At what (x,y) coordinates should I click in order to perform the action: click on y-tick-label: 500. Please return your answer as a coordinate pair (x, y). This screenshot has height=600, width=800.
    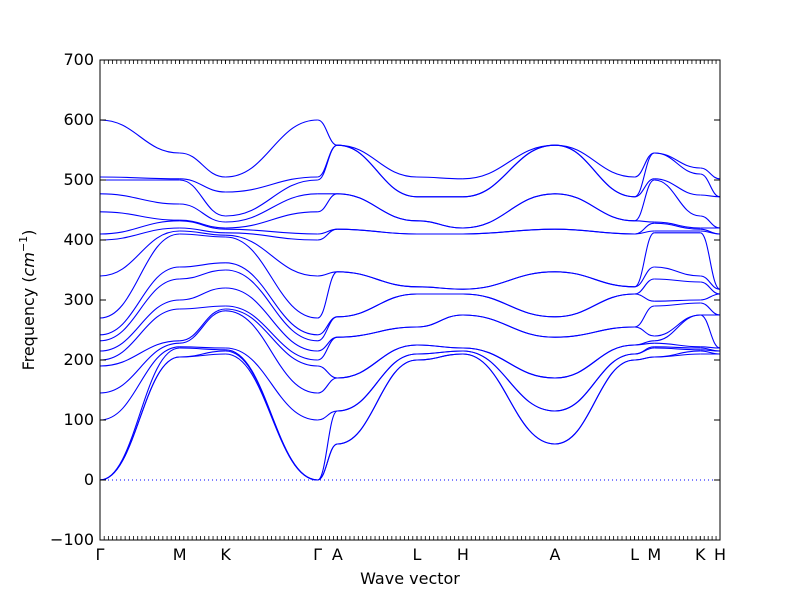
    Looking at the image, I should click on (78, 179).